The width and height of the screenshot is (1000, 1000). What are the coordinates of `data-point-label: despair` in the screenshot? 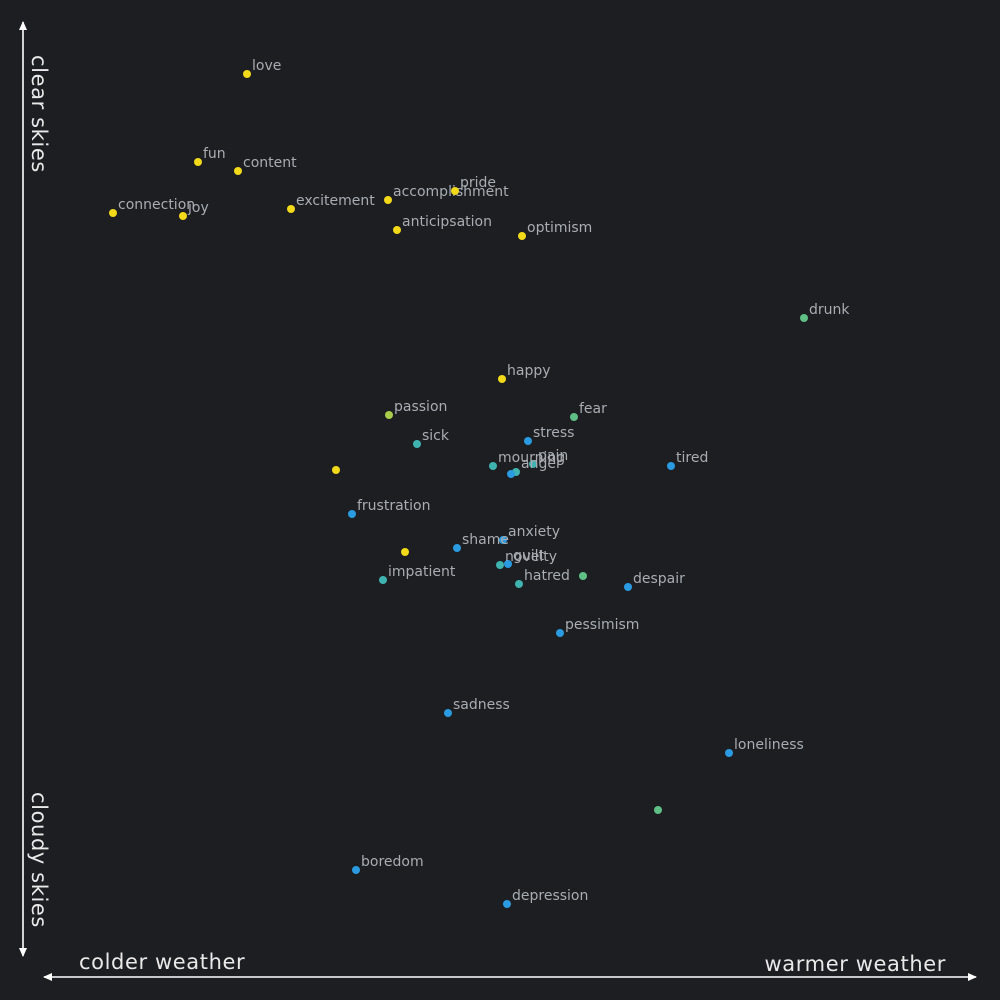 It's located at (659, 579).